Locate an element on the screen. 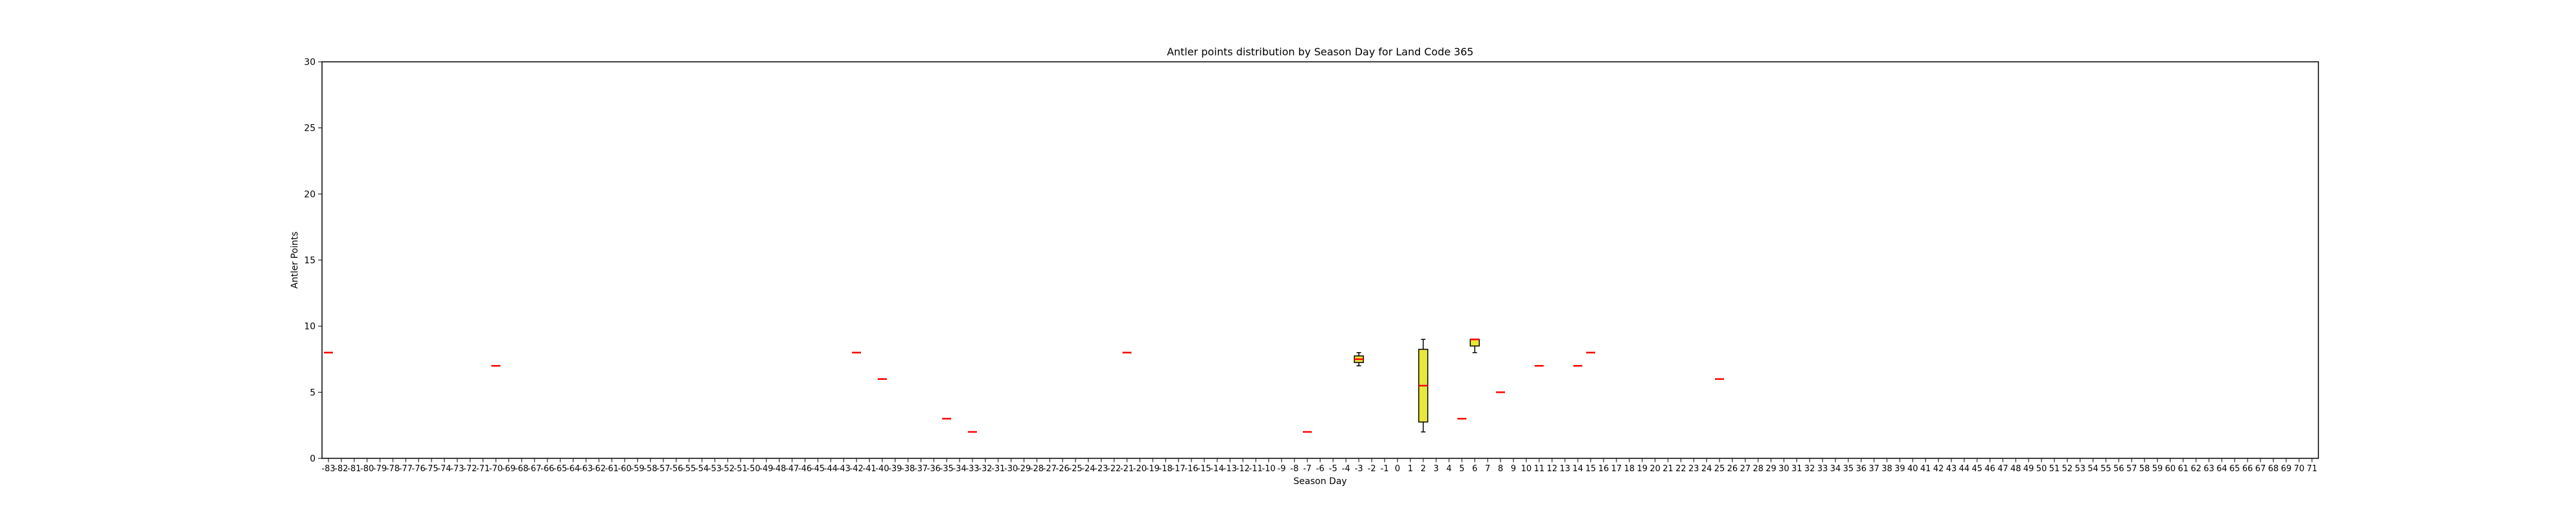 Image resolution: width=2576 pixels, height=515 pixels. x-tick-label: -66 is located at coordinates (547, 469).